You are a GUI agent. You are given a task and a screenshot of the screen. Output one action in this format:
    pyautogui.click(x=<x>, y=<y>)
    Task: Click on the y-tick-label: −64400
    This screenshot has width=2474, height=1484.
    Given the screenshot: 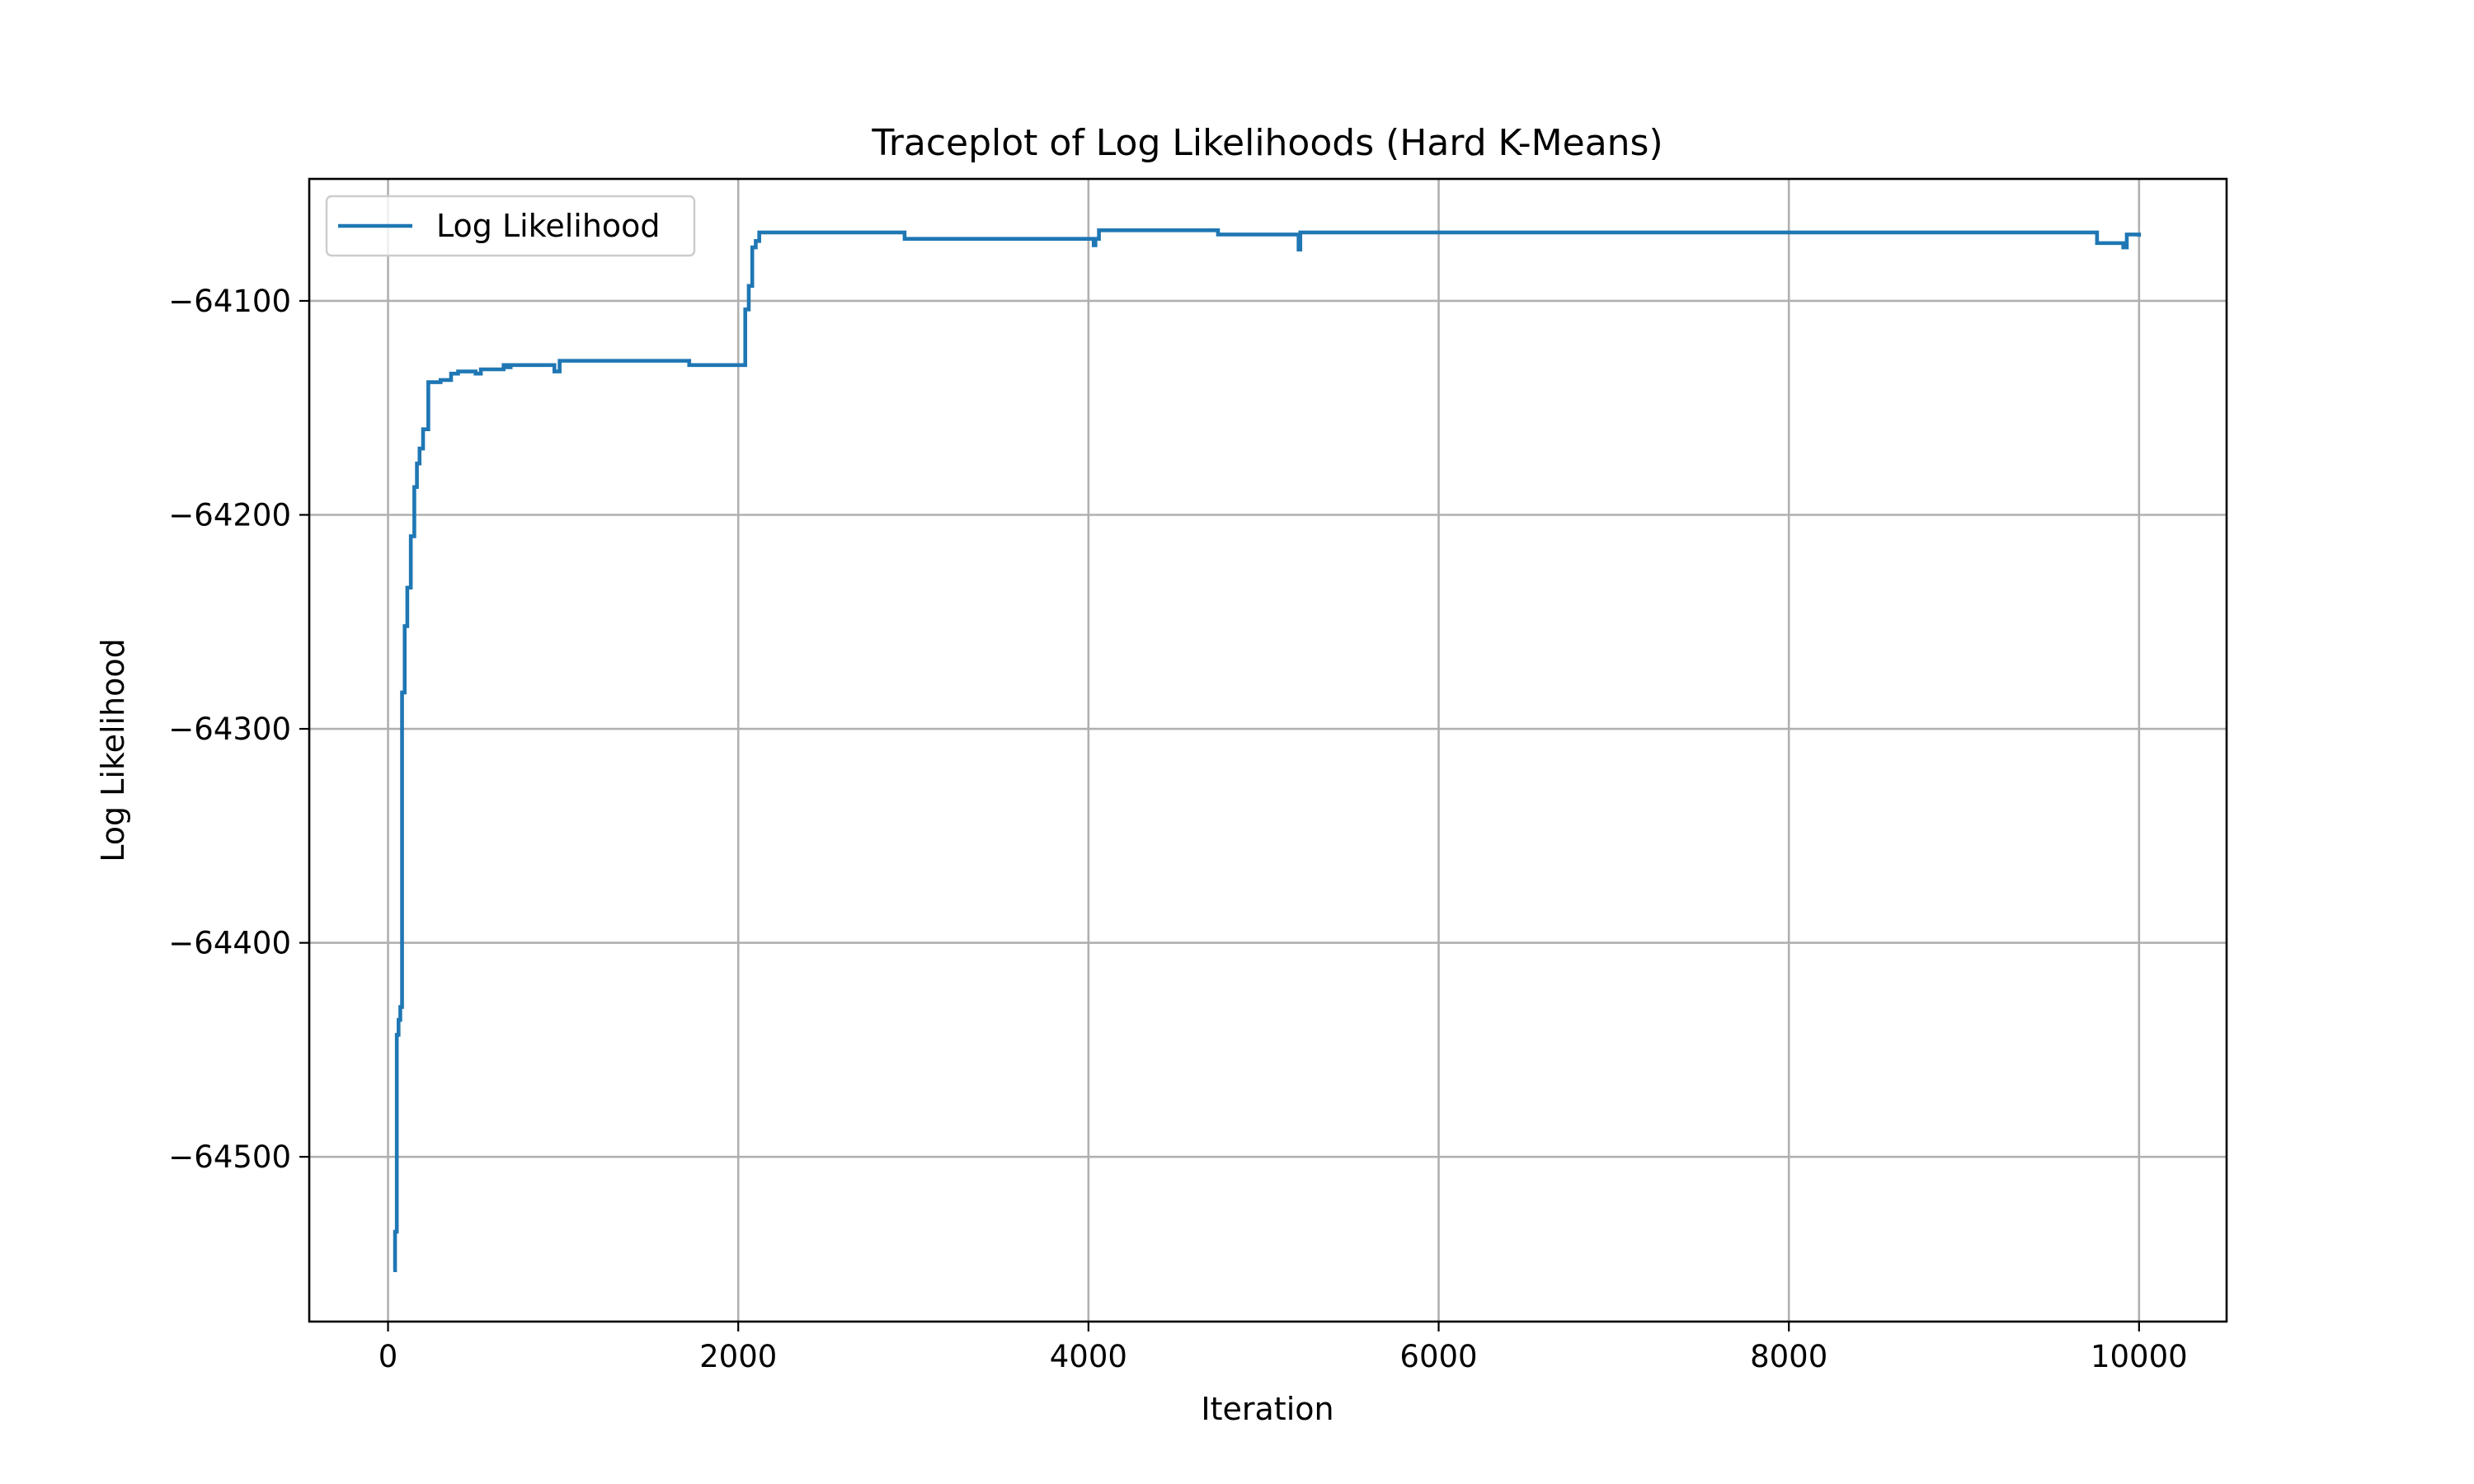 What is the action you would take?
    pyautogui.click(x=229, y=943)
    